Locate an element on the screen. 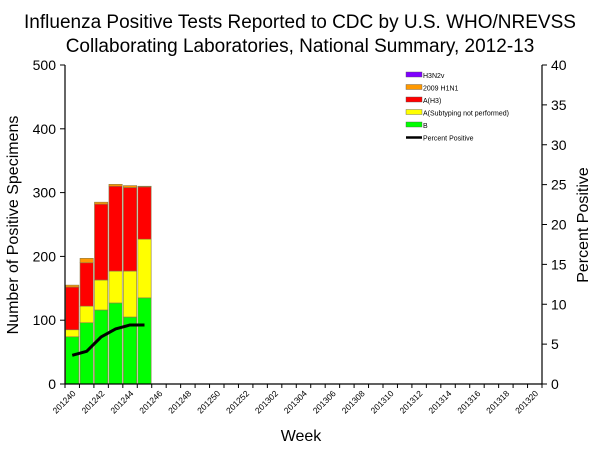 The width and height of the screenshot is (600, 455). y2-tick-label-0: 0 is located at coordinates (555, 384).